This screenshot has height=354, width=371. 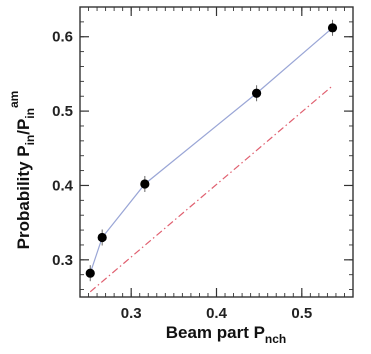 What do you see at coordinates (301, 313) in the screenshot?
I see `x-tick-label: 0.5` at bounding box center [301, 313].